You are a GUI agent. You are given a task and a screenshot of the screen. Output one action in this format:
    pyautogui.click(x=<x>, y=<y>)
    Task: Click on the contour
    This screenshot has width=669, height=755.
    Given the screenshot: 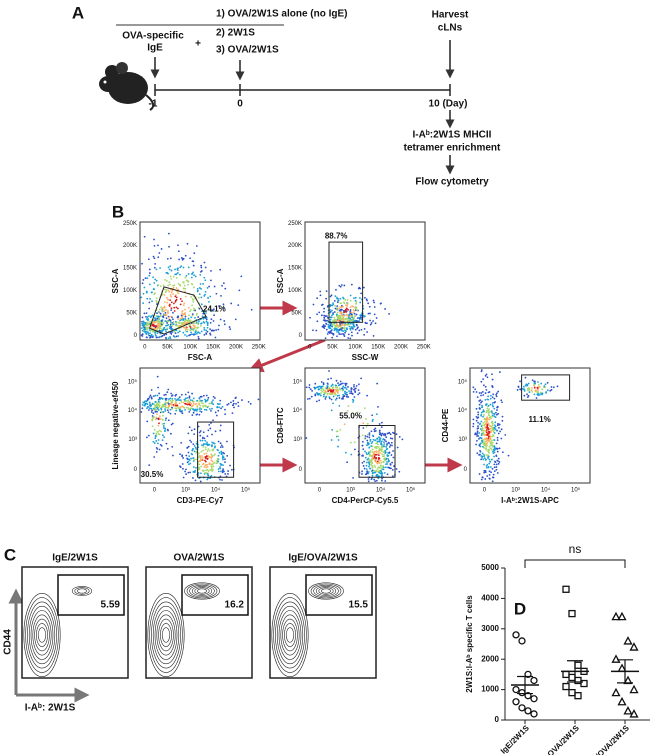 What is the action you would take?
    pyautogui.click(x=166, y=635)
    